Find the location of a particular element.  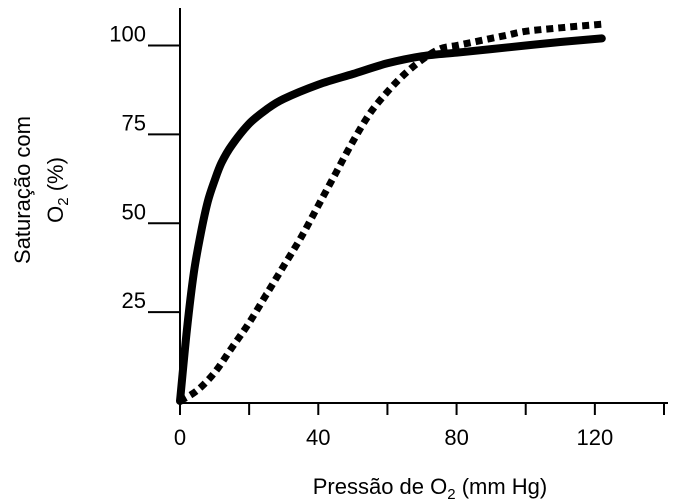

y-tick-label-2: 75 is located at coordinates (134, 122).